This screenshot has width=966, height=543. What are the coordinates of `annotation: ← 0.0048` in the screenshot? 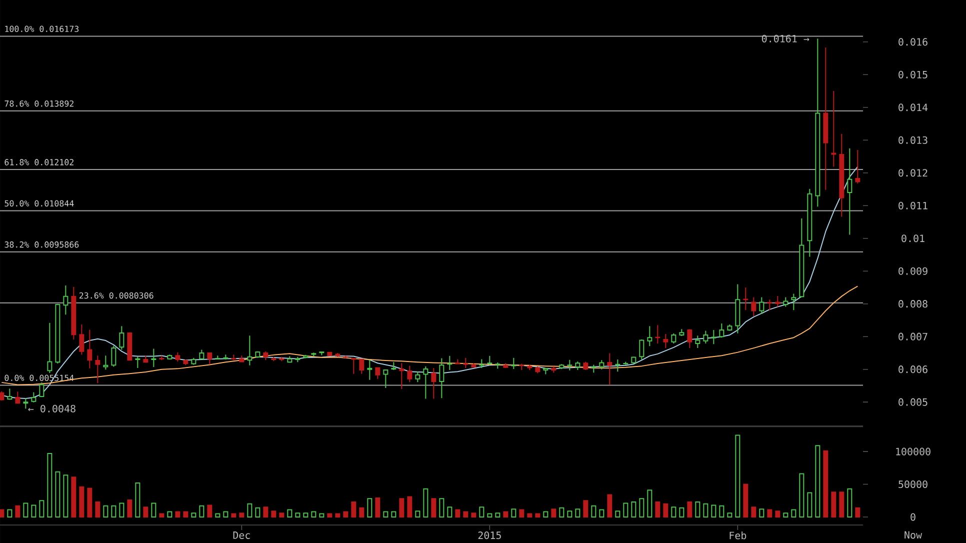 It's located at (52, 408).